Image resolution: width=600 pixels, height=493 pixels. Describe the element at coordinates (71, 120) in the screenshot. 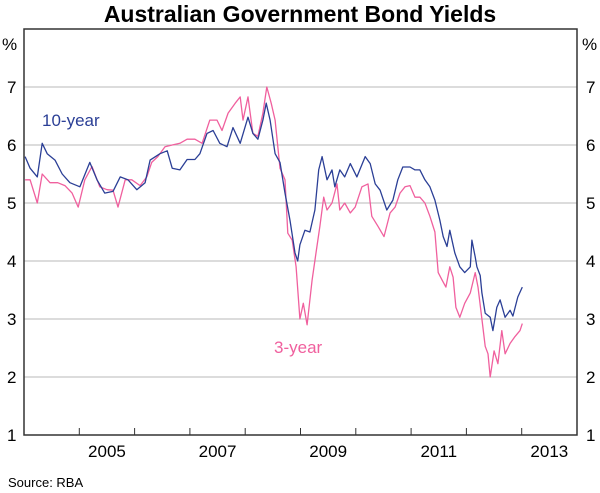

I see `series-label-10-year: 10-year` at that location.